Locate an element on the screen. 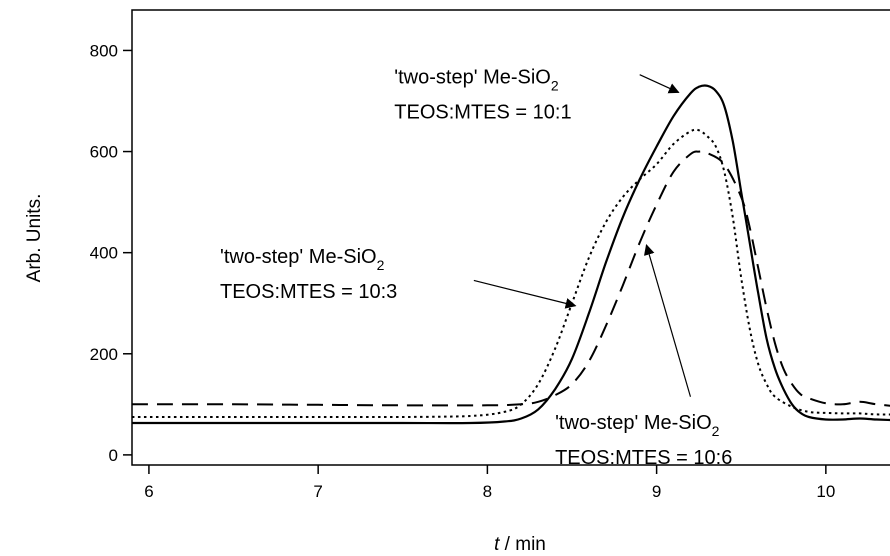 The height and width of the screenshot is (556, 890). x-tick-label: 8 is located at coordinates (487, 491).